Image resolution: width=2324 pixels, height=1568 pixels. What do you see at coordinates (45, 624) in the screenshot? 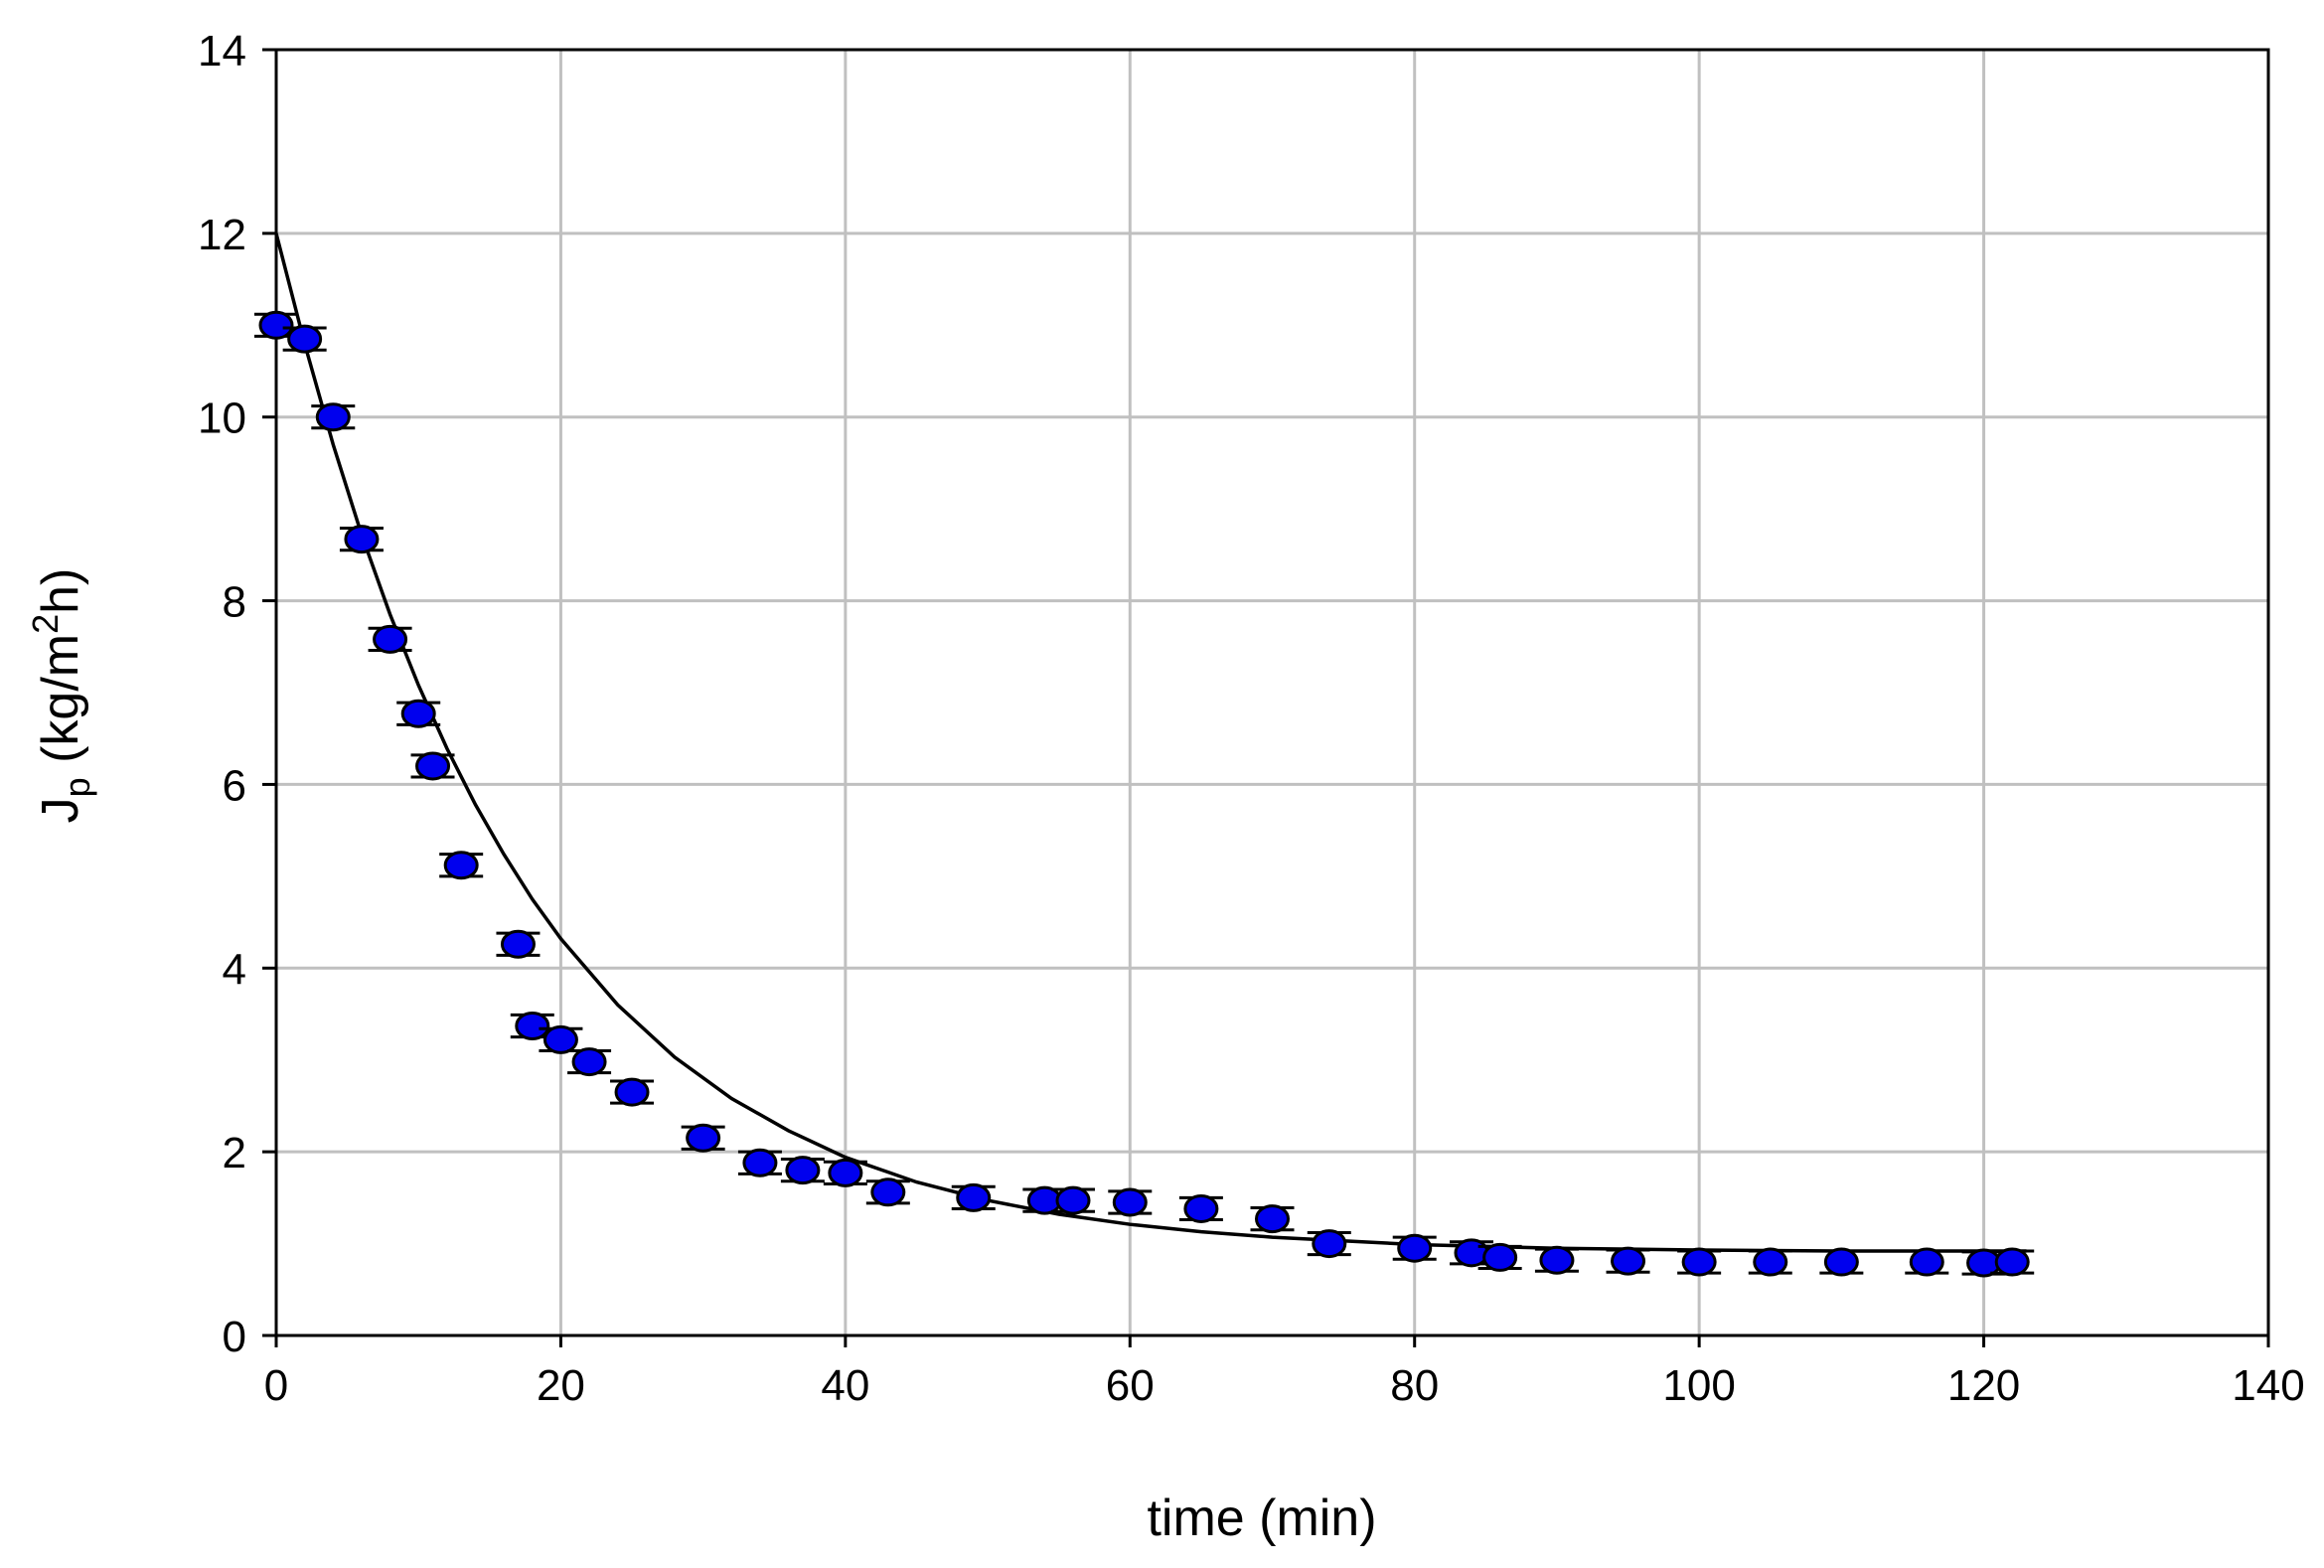
I see `y-axis-title-superscript: 2` at bounding box center [45, 624].